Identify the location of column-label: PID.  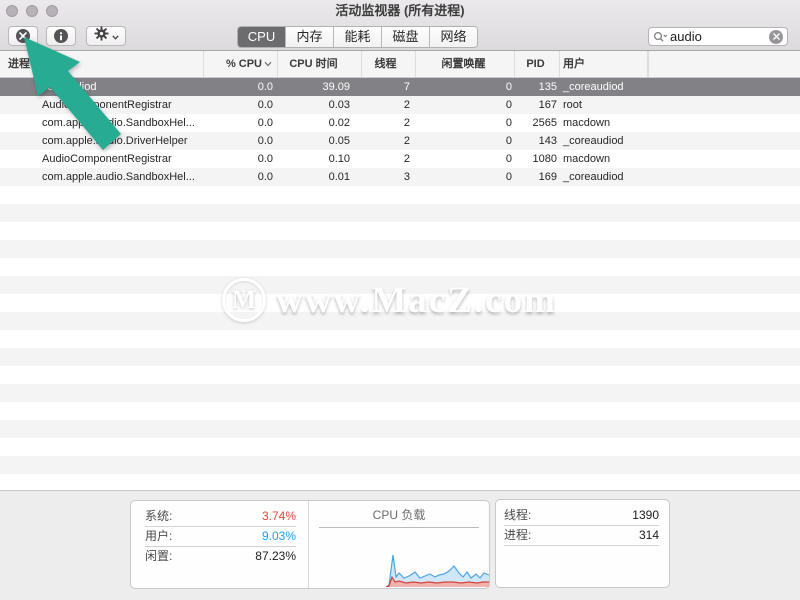
(535, 64).